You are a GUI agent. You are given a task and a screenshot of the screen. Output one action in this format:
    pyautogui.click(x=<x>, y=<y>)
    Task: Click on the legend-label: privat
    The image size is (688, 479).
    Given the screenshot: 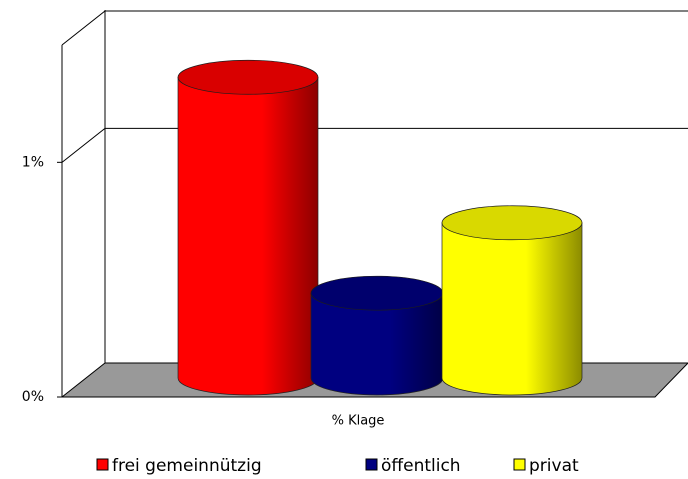 What is the action you would take?
    pyautogui.click(x=554, y=466)
    